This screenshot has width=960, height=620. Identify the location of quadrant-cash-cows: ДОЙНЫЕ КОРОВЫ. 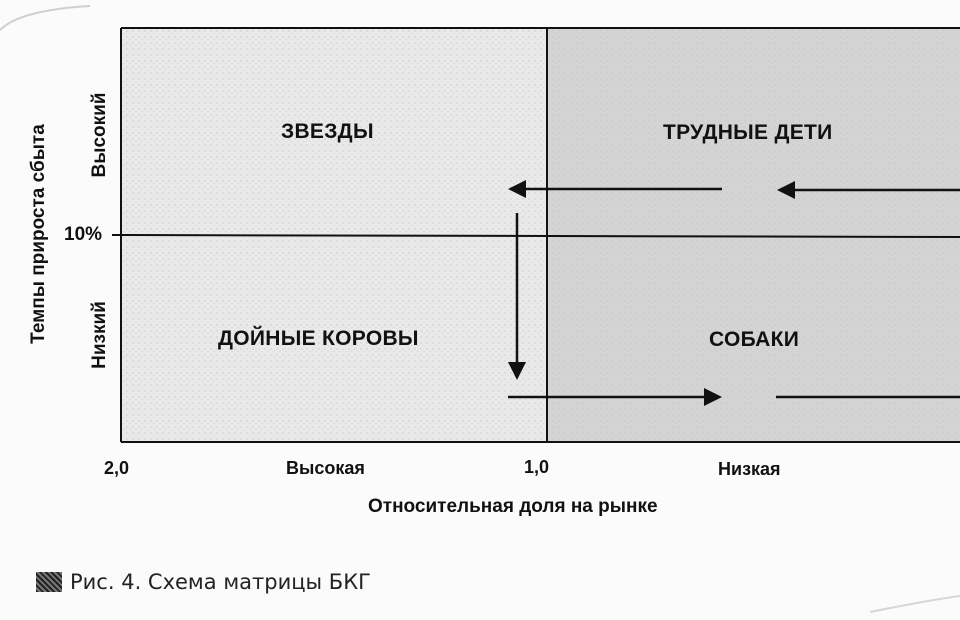
(318, 338).